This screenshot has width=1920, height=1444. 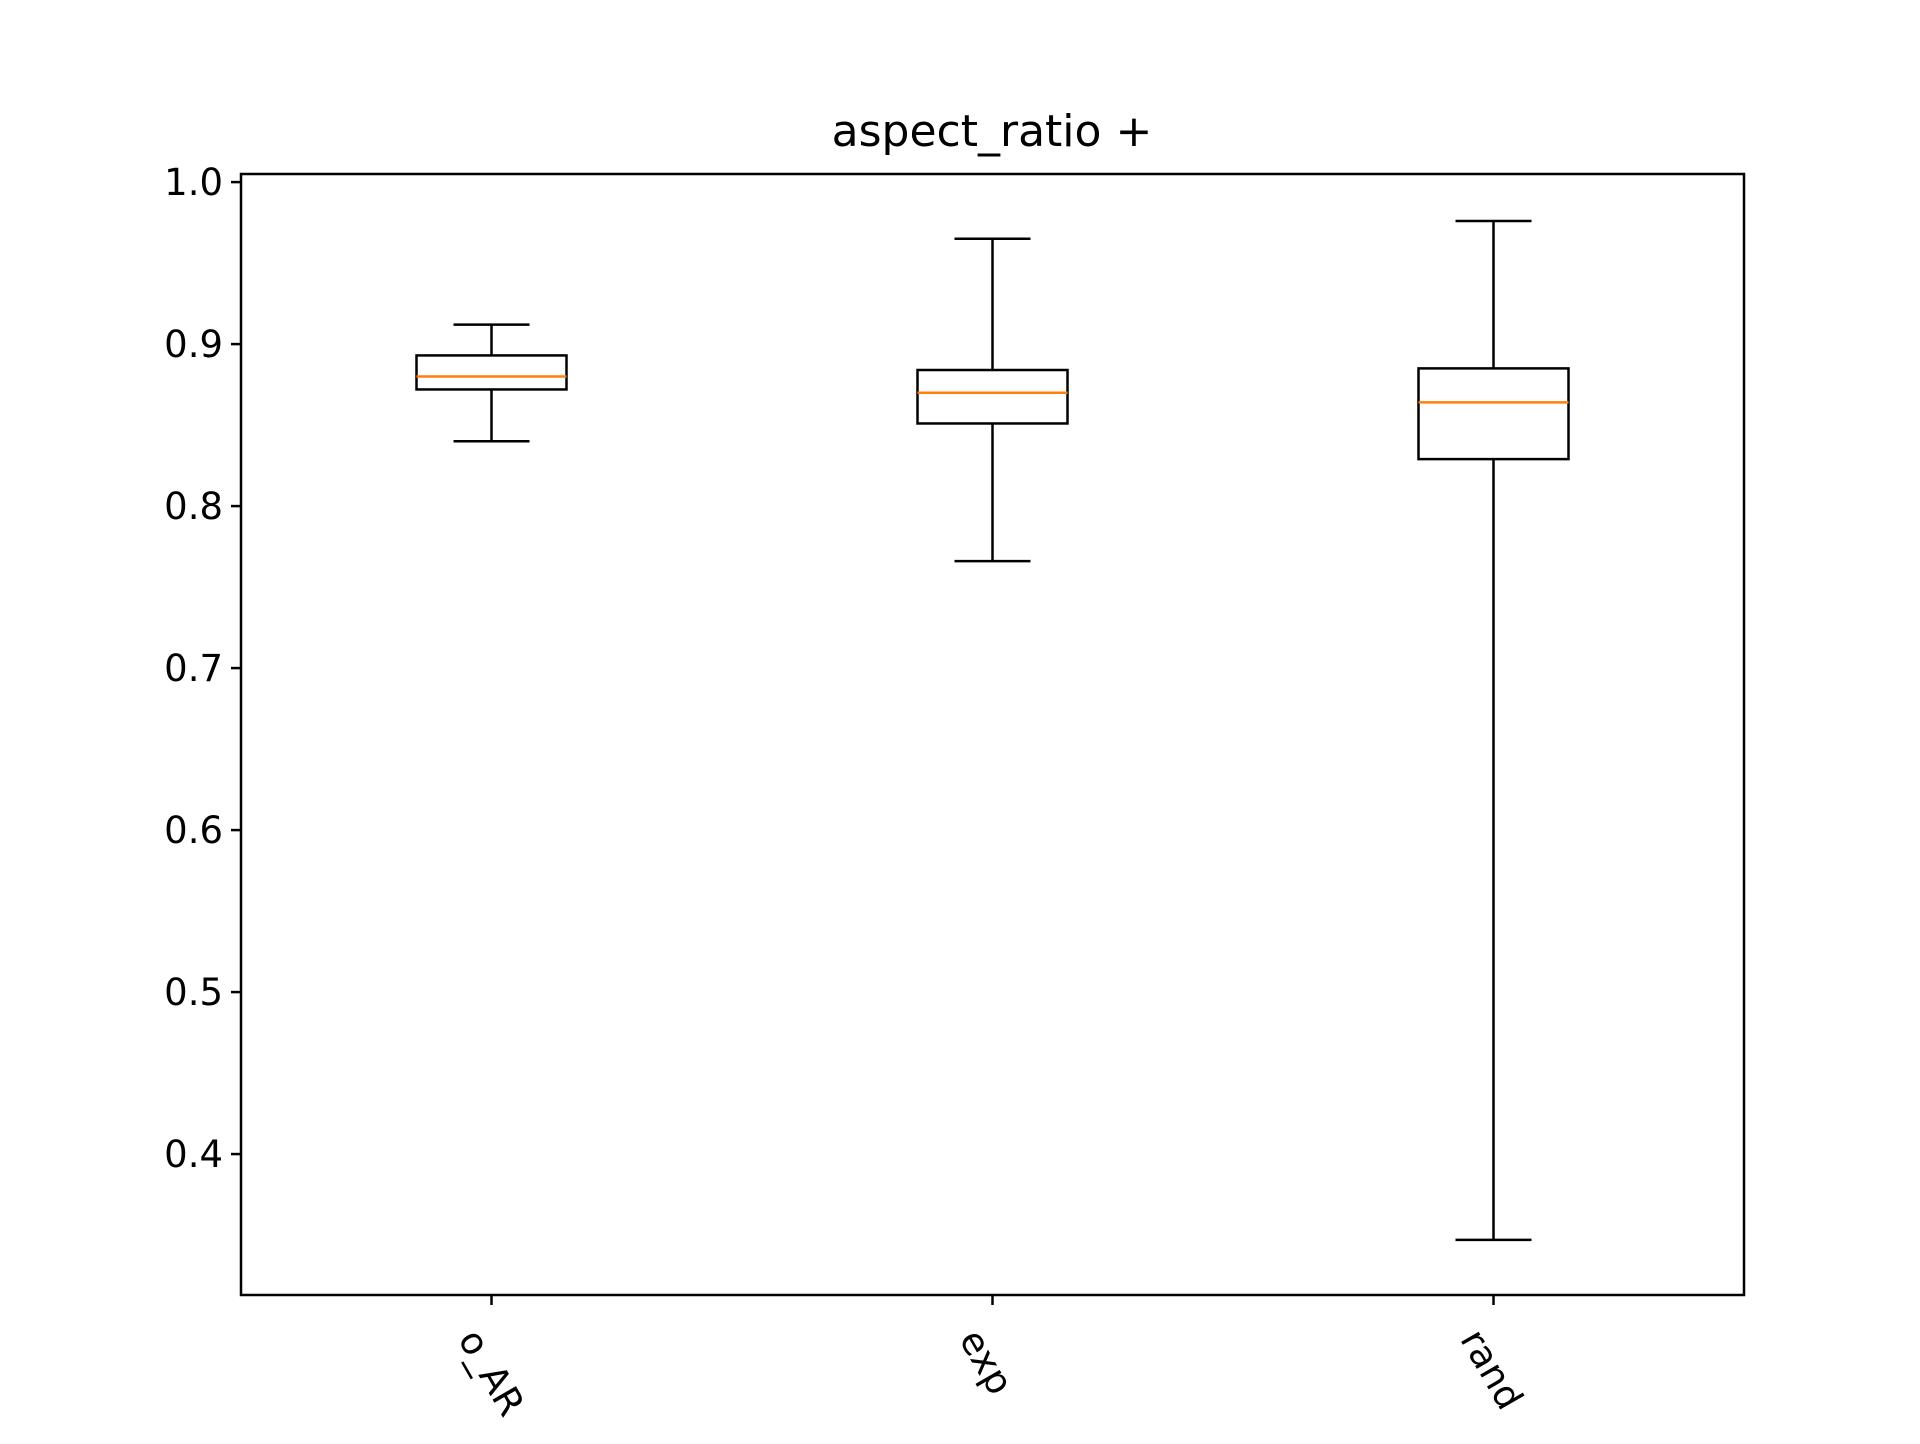 I want to click on y-axis: 0.4 0.5 0.6 0.7 0.8 0.9 1.0, so click(x=202, y=668).